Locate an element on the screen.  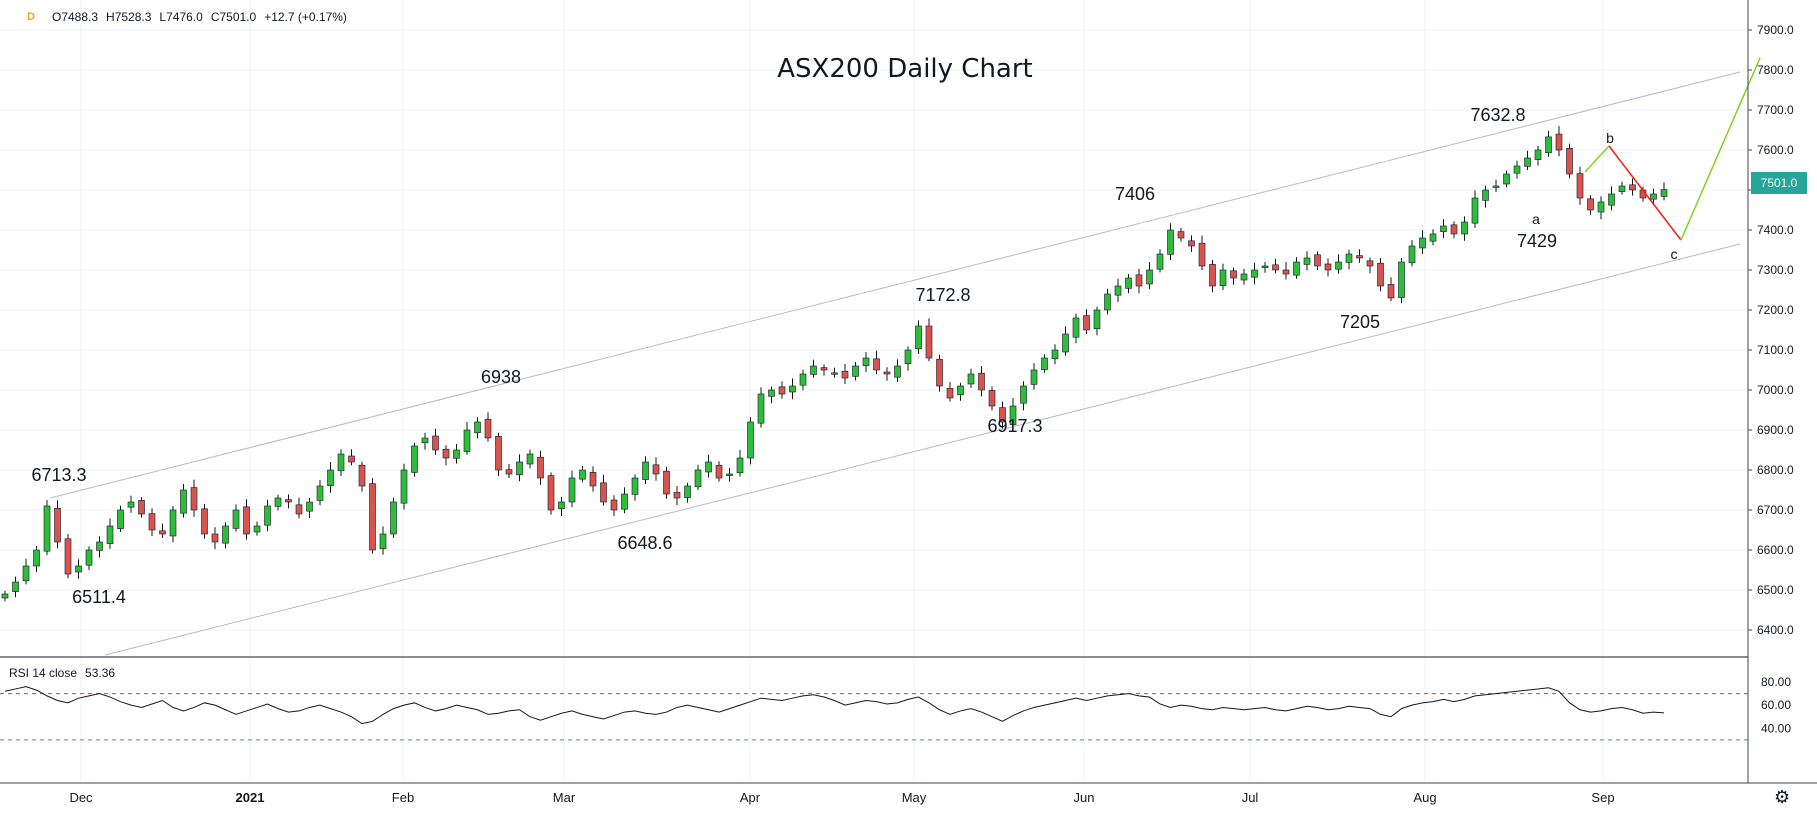
y-tick-label: 7600.0 is located at coordinates (1775, 150).